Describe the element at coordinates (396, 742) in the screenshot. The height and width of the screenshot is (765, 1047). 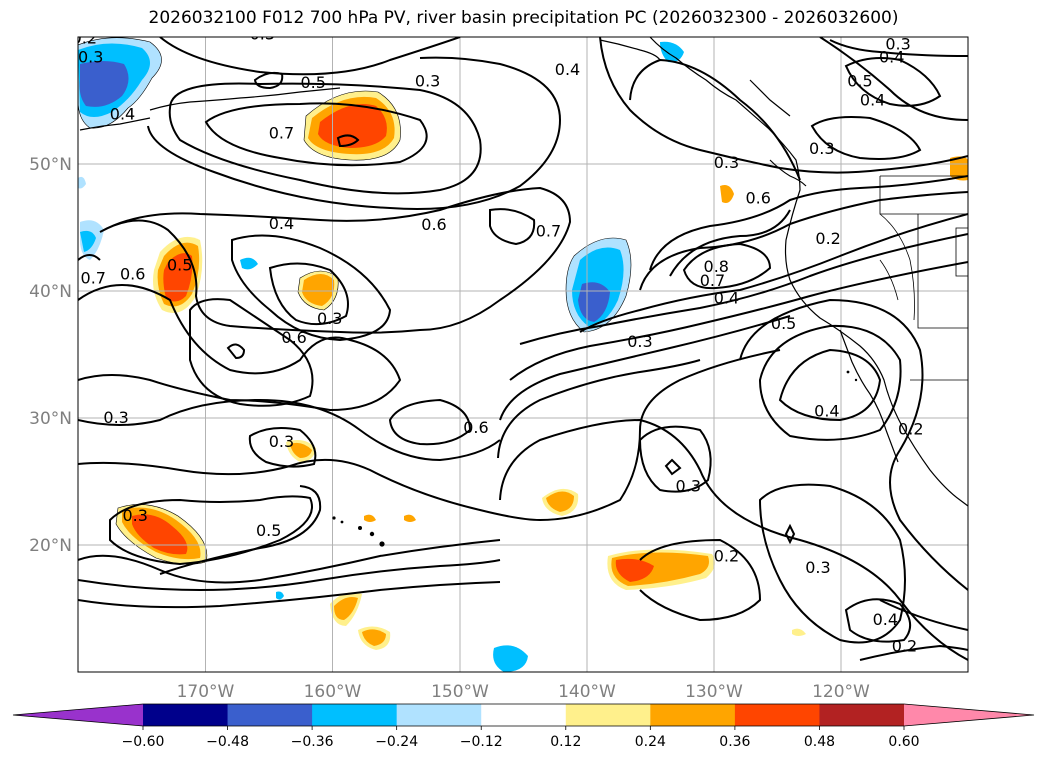
I see `colorbar-tick-label: −0.24` at that location.